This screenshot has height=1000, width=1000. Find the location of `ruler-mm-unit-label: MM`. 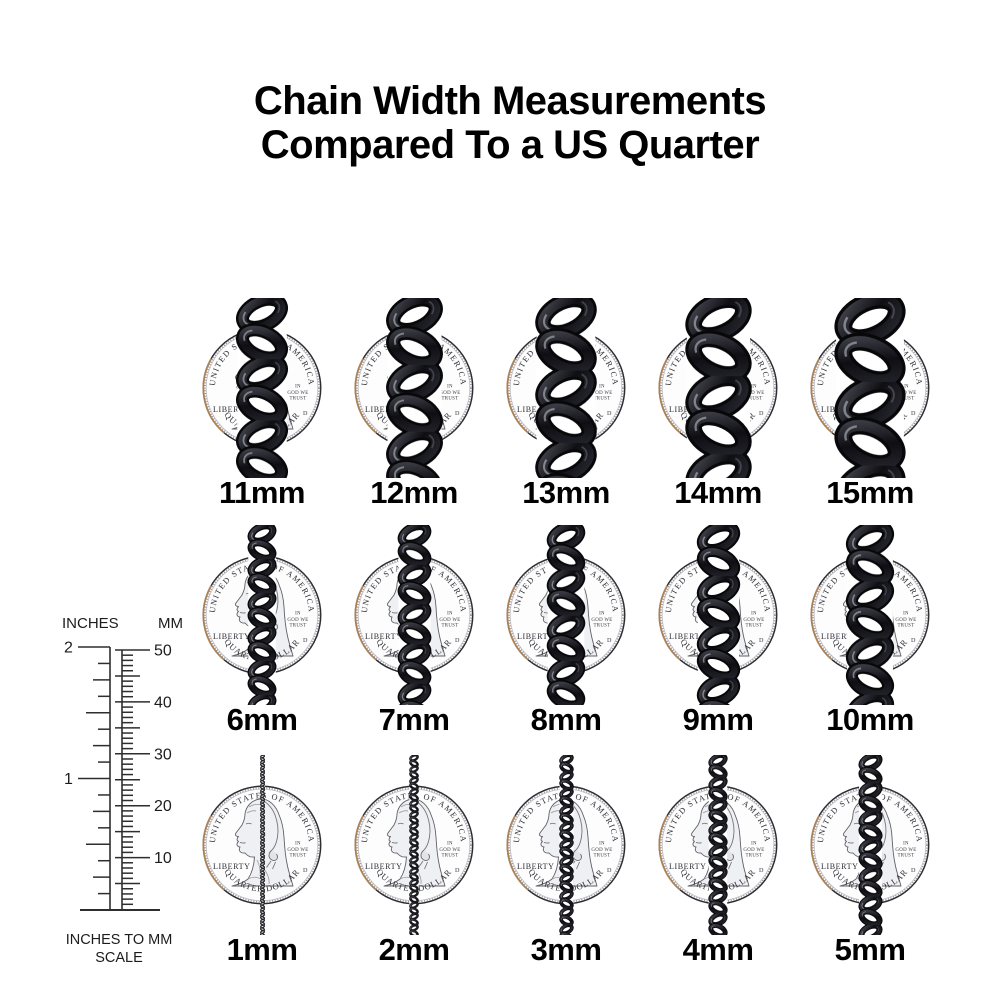

ruler-mm-unit-label: MM is located at coordinates (170, 623).